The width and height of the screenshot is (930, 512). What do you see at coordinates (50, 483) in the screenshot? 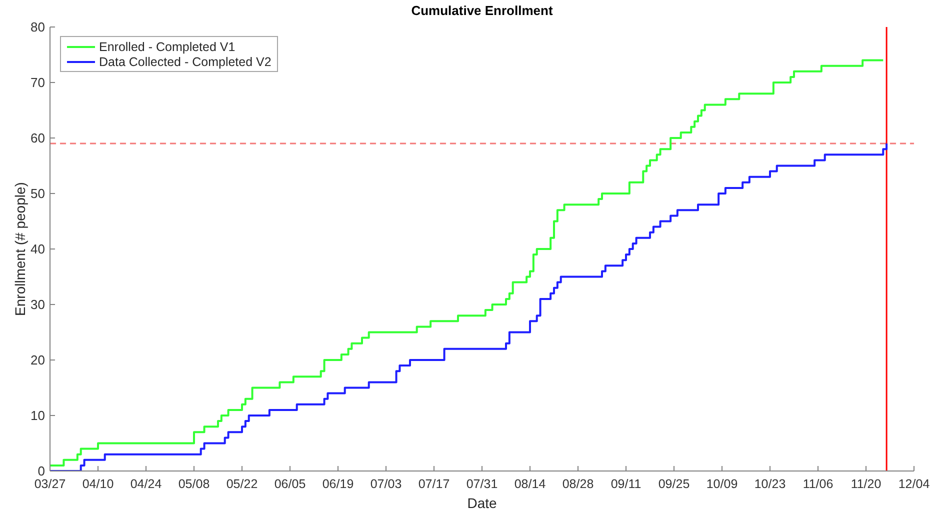
I see `x-tick-label: 03/27` at bounding box center [50, 483].